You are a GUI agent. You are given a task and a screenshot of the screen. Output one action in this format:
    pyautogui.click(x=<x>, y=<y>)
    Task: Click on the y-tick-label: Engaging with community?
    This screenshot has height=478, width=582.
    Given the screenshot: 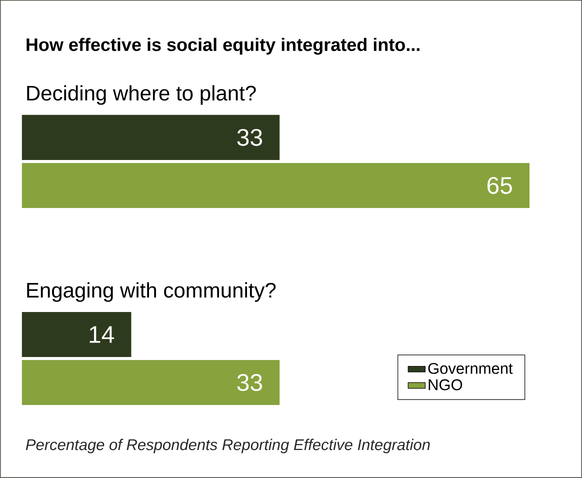 What is the action you would take?
    pyautogui.click(x=151, y=292)
    